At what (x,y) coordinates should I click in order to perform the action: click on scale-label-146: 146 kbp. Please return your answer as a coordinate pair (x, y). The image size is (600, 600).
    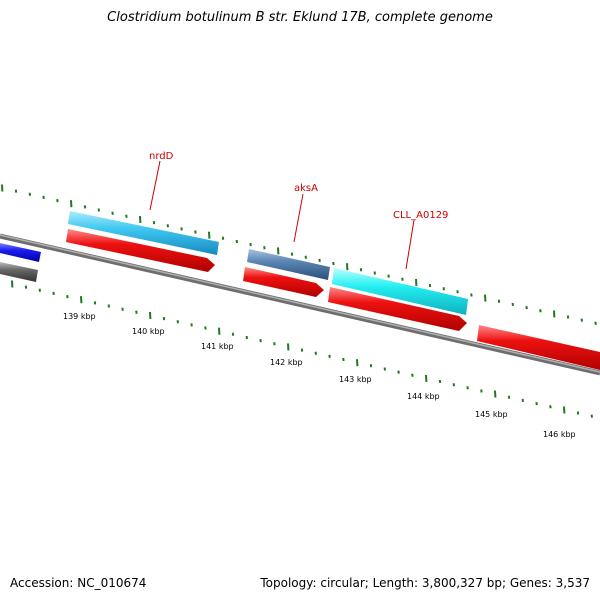
    Looking at the image, I should click on (559, 434).